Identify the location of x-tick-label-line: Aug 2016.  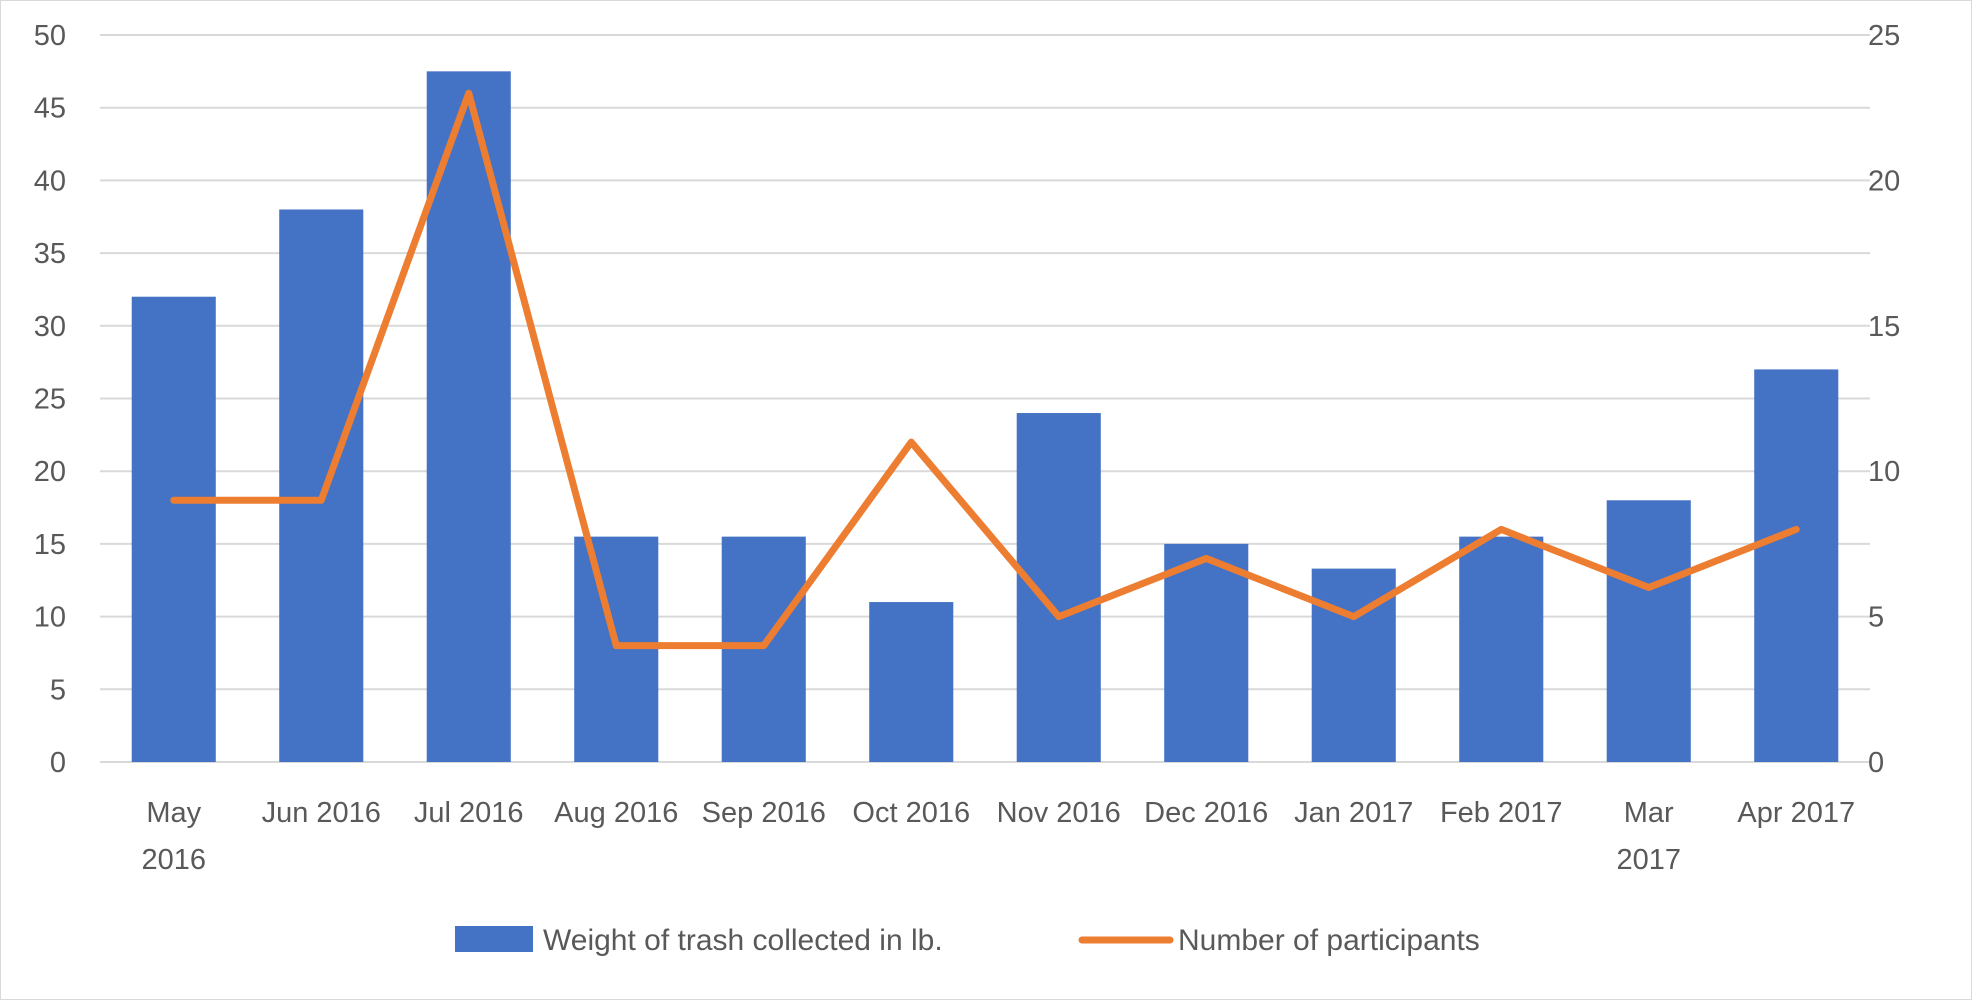
(616, 813).